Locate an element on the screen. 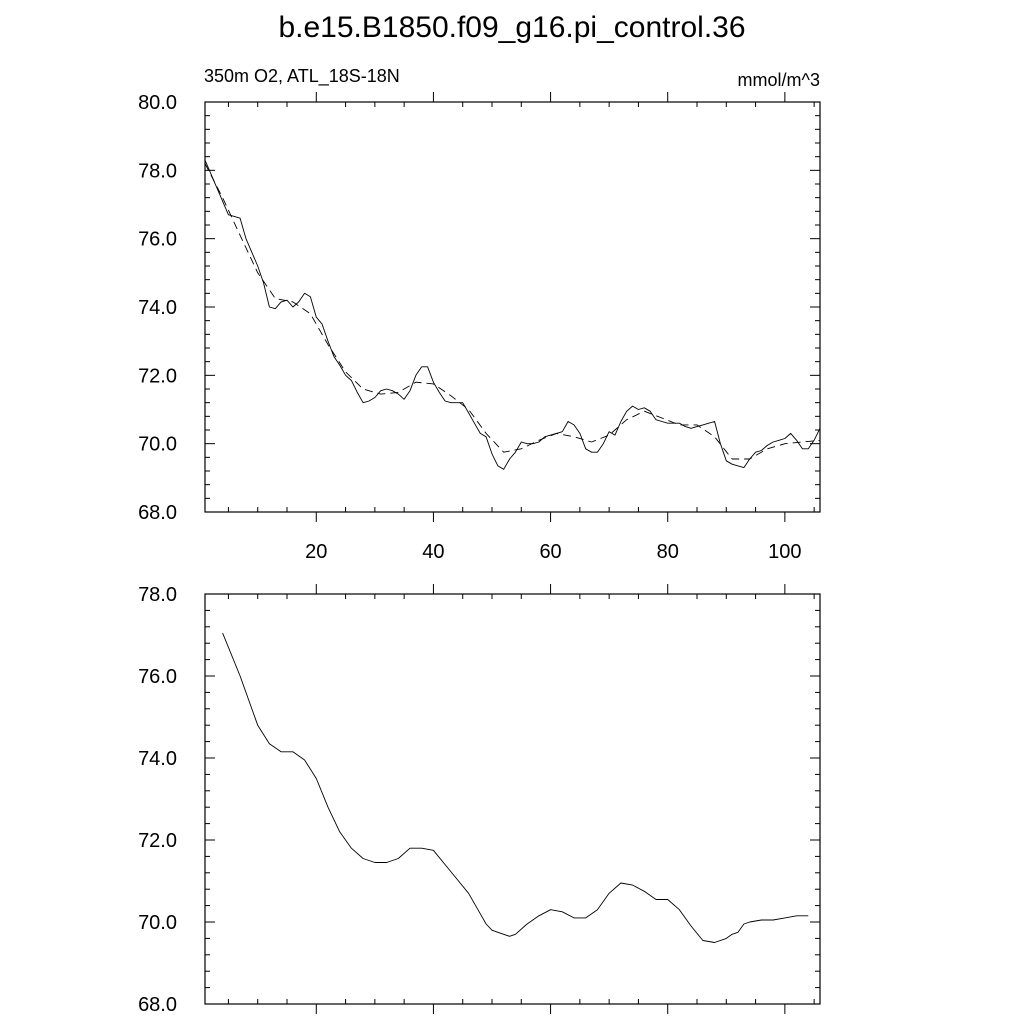  bottom-panel-y-tick-label: 74.0 is located at coordinates (157, 759).